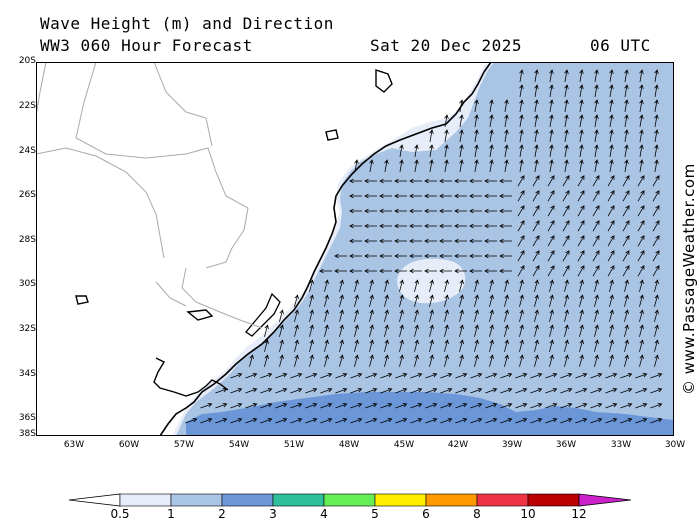 The height and width of the screenshot is (525, 700). I want to click on wave-height-legend, so click(350, 500).